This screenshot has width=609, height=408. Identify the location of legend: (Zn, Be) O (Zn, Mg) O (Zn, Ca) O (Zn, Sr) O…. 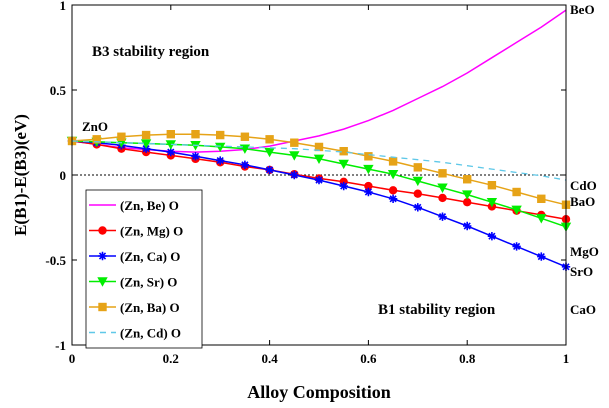
(144, 269).